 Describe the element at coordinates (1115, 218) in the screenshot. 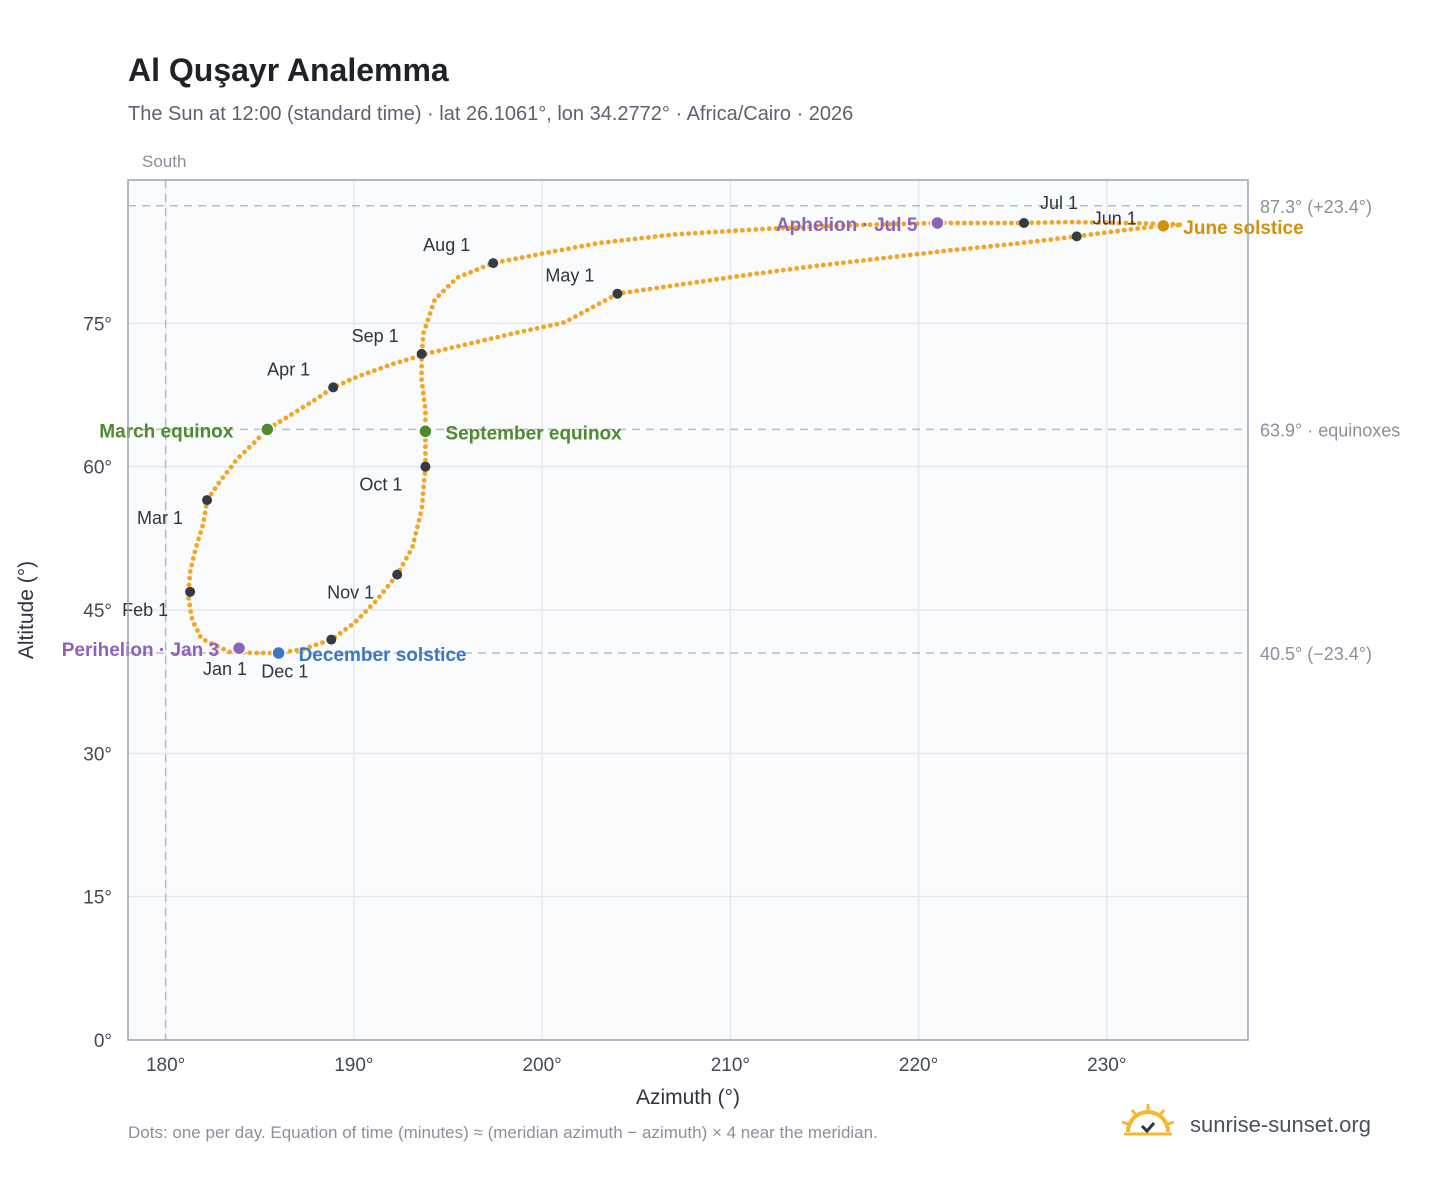

I see `month-marker-label: Jun 1` at that location.